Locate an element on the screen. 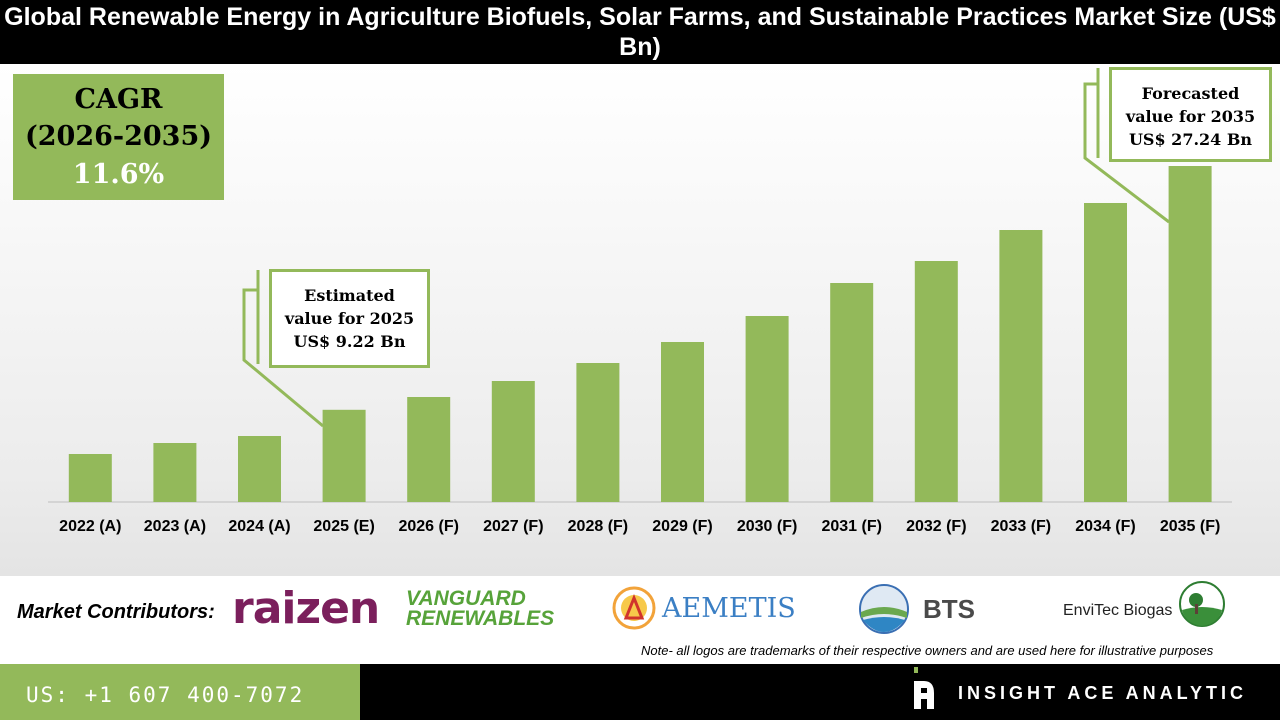 The image size is (1280, 720). x-tick-label-13: 2035 (F) is located at coordinates (1190, 526).